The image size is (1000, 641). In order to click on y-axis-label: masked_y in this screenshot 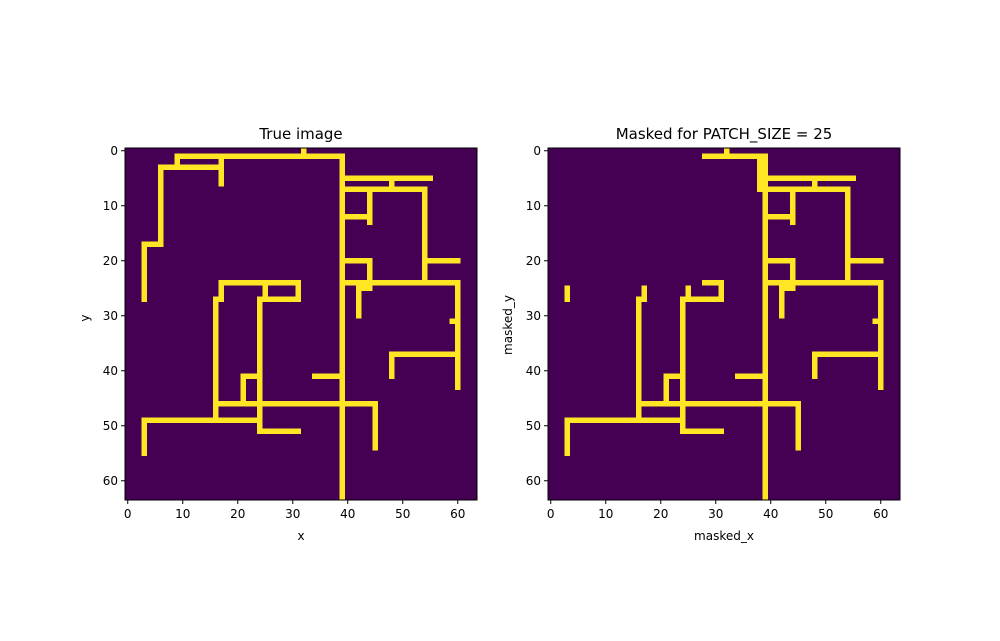, I will do `click(508, 325)`.